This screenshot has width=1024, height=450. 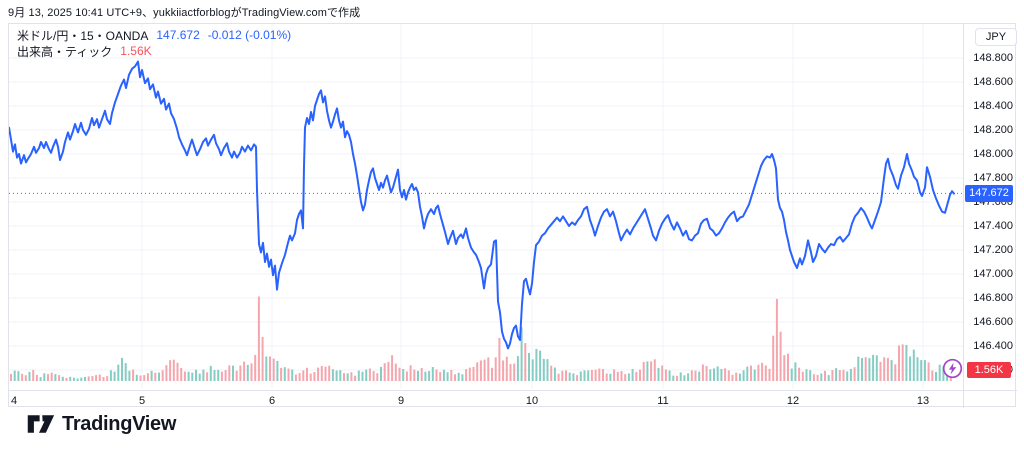 What do you see at coordinates (272, 401) in the screenshot?
I see `time-axis-label: 6` at bounding box center [272, 401].